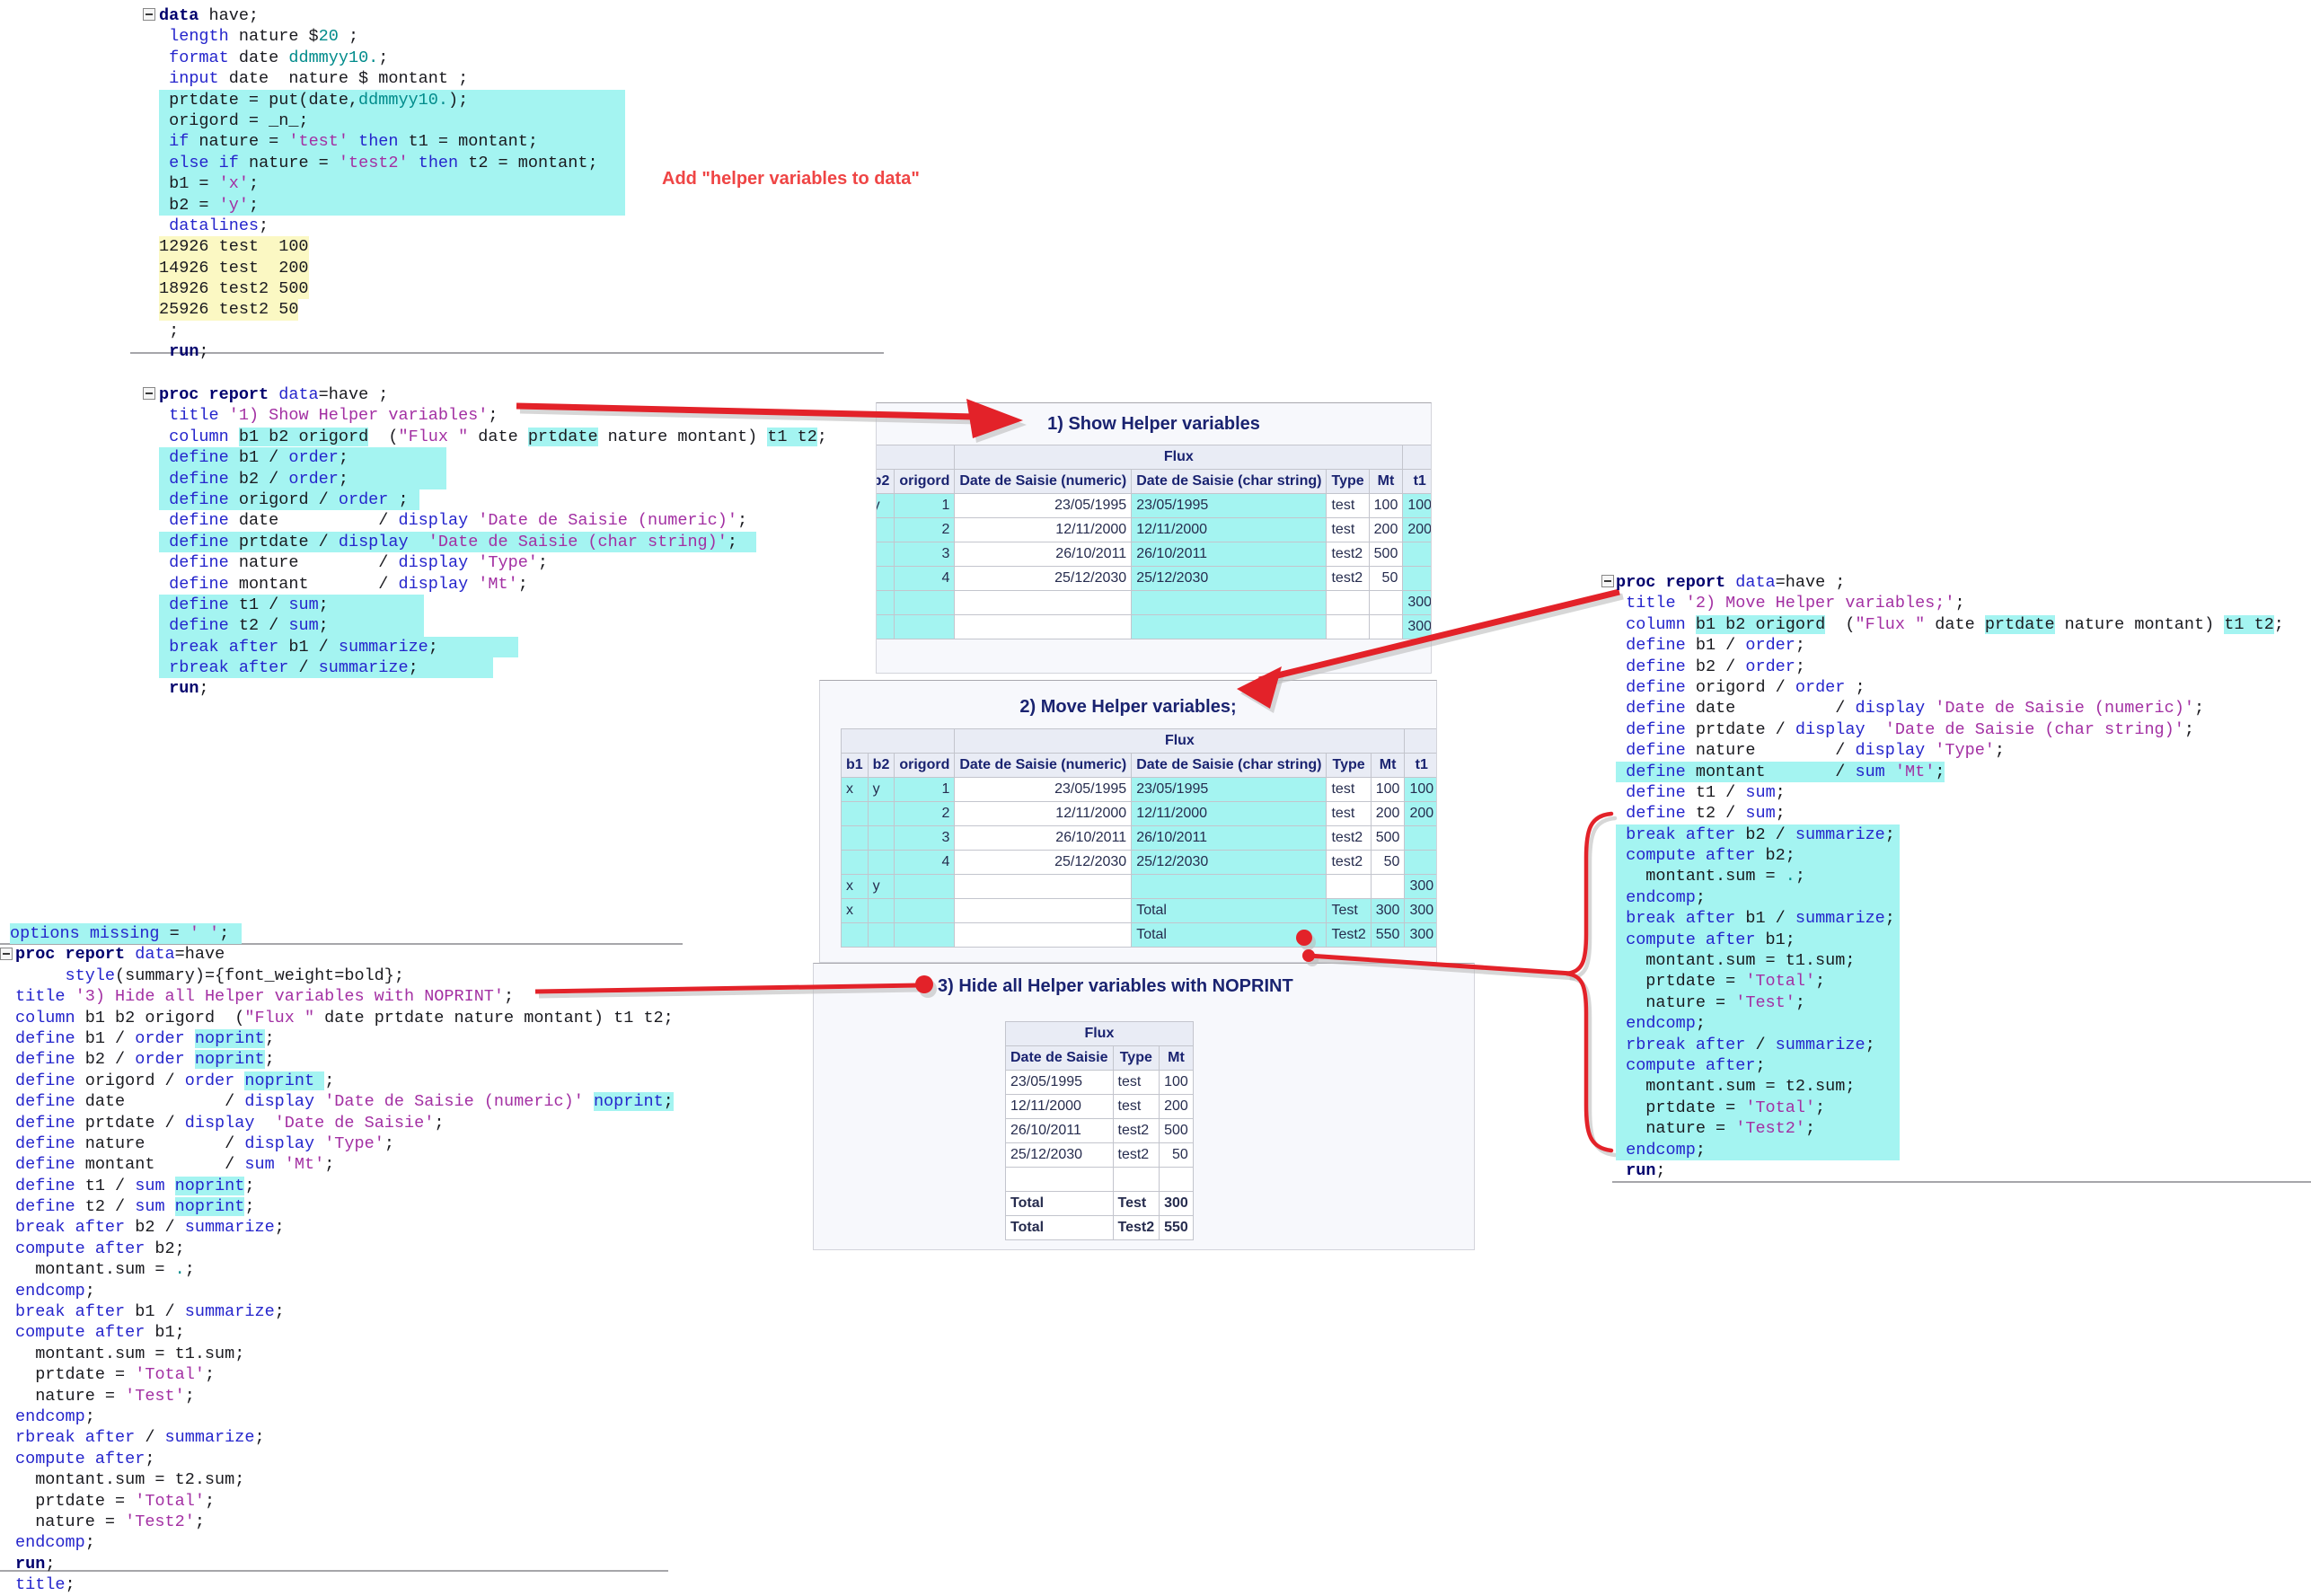  What do you see at coordinates (359, 563) in the screenshot?
I see `code-line: define nature / display 'Type';` at bounding box center [359, 563].